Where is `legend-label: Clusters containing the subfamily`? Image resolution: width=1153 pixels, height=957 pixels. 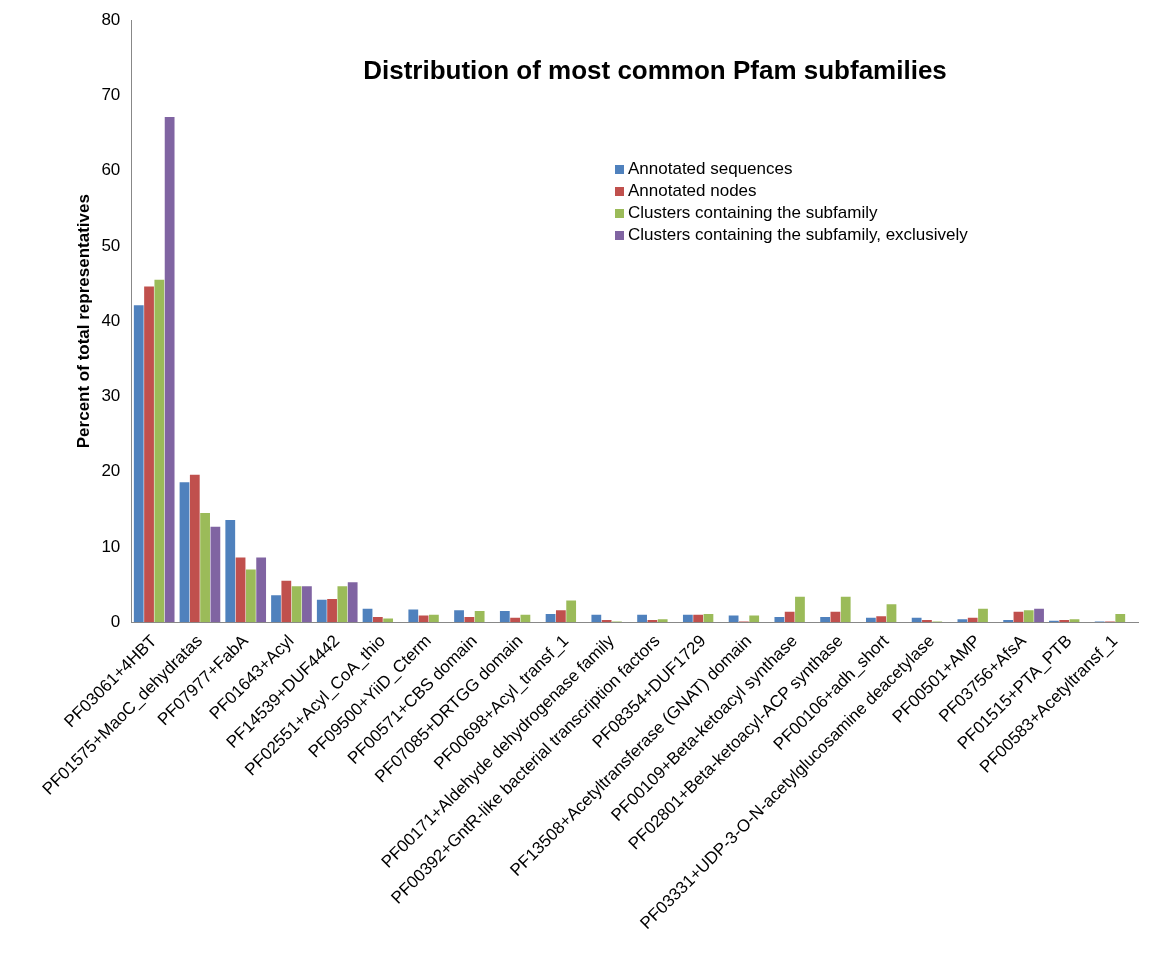
legend-label: Clusters containing the subfamily is located at coordinates (753, 213).